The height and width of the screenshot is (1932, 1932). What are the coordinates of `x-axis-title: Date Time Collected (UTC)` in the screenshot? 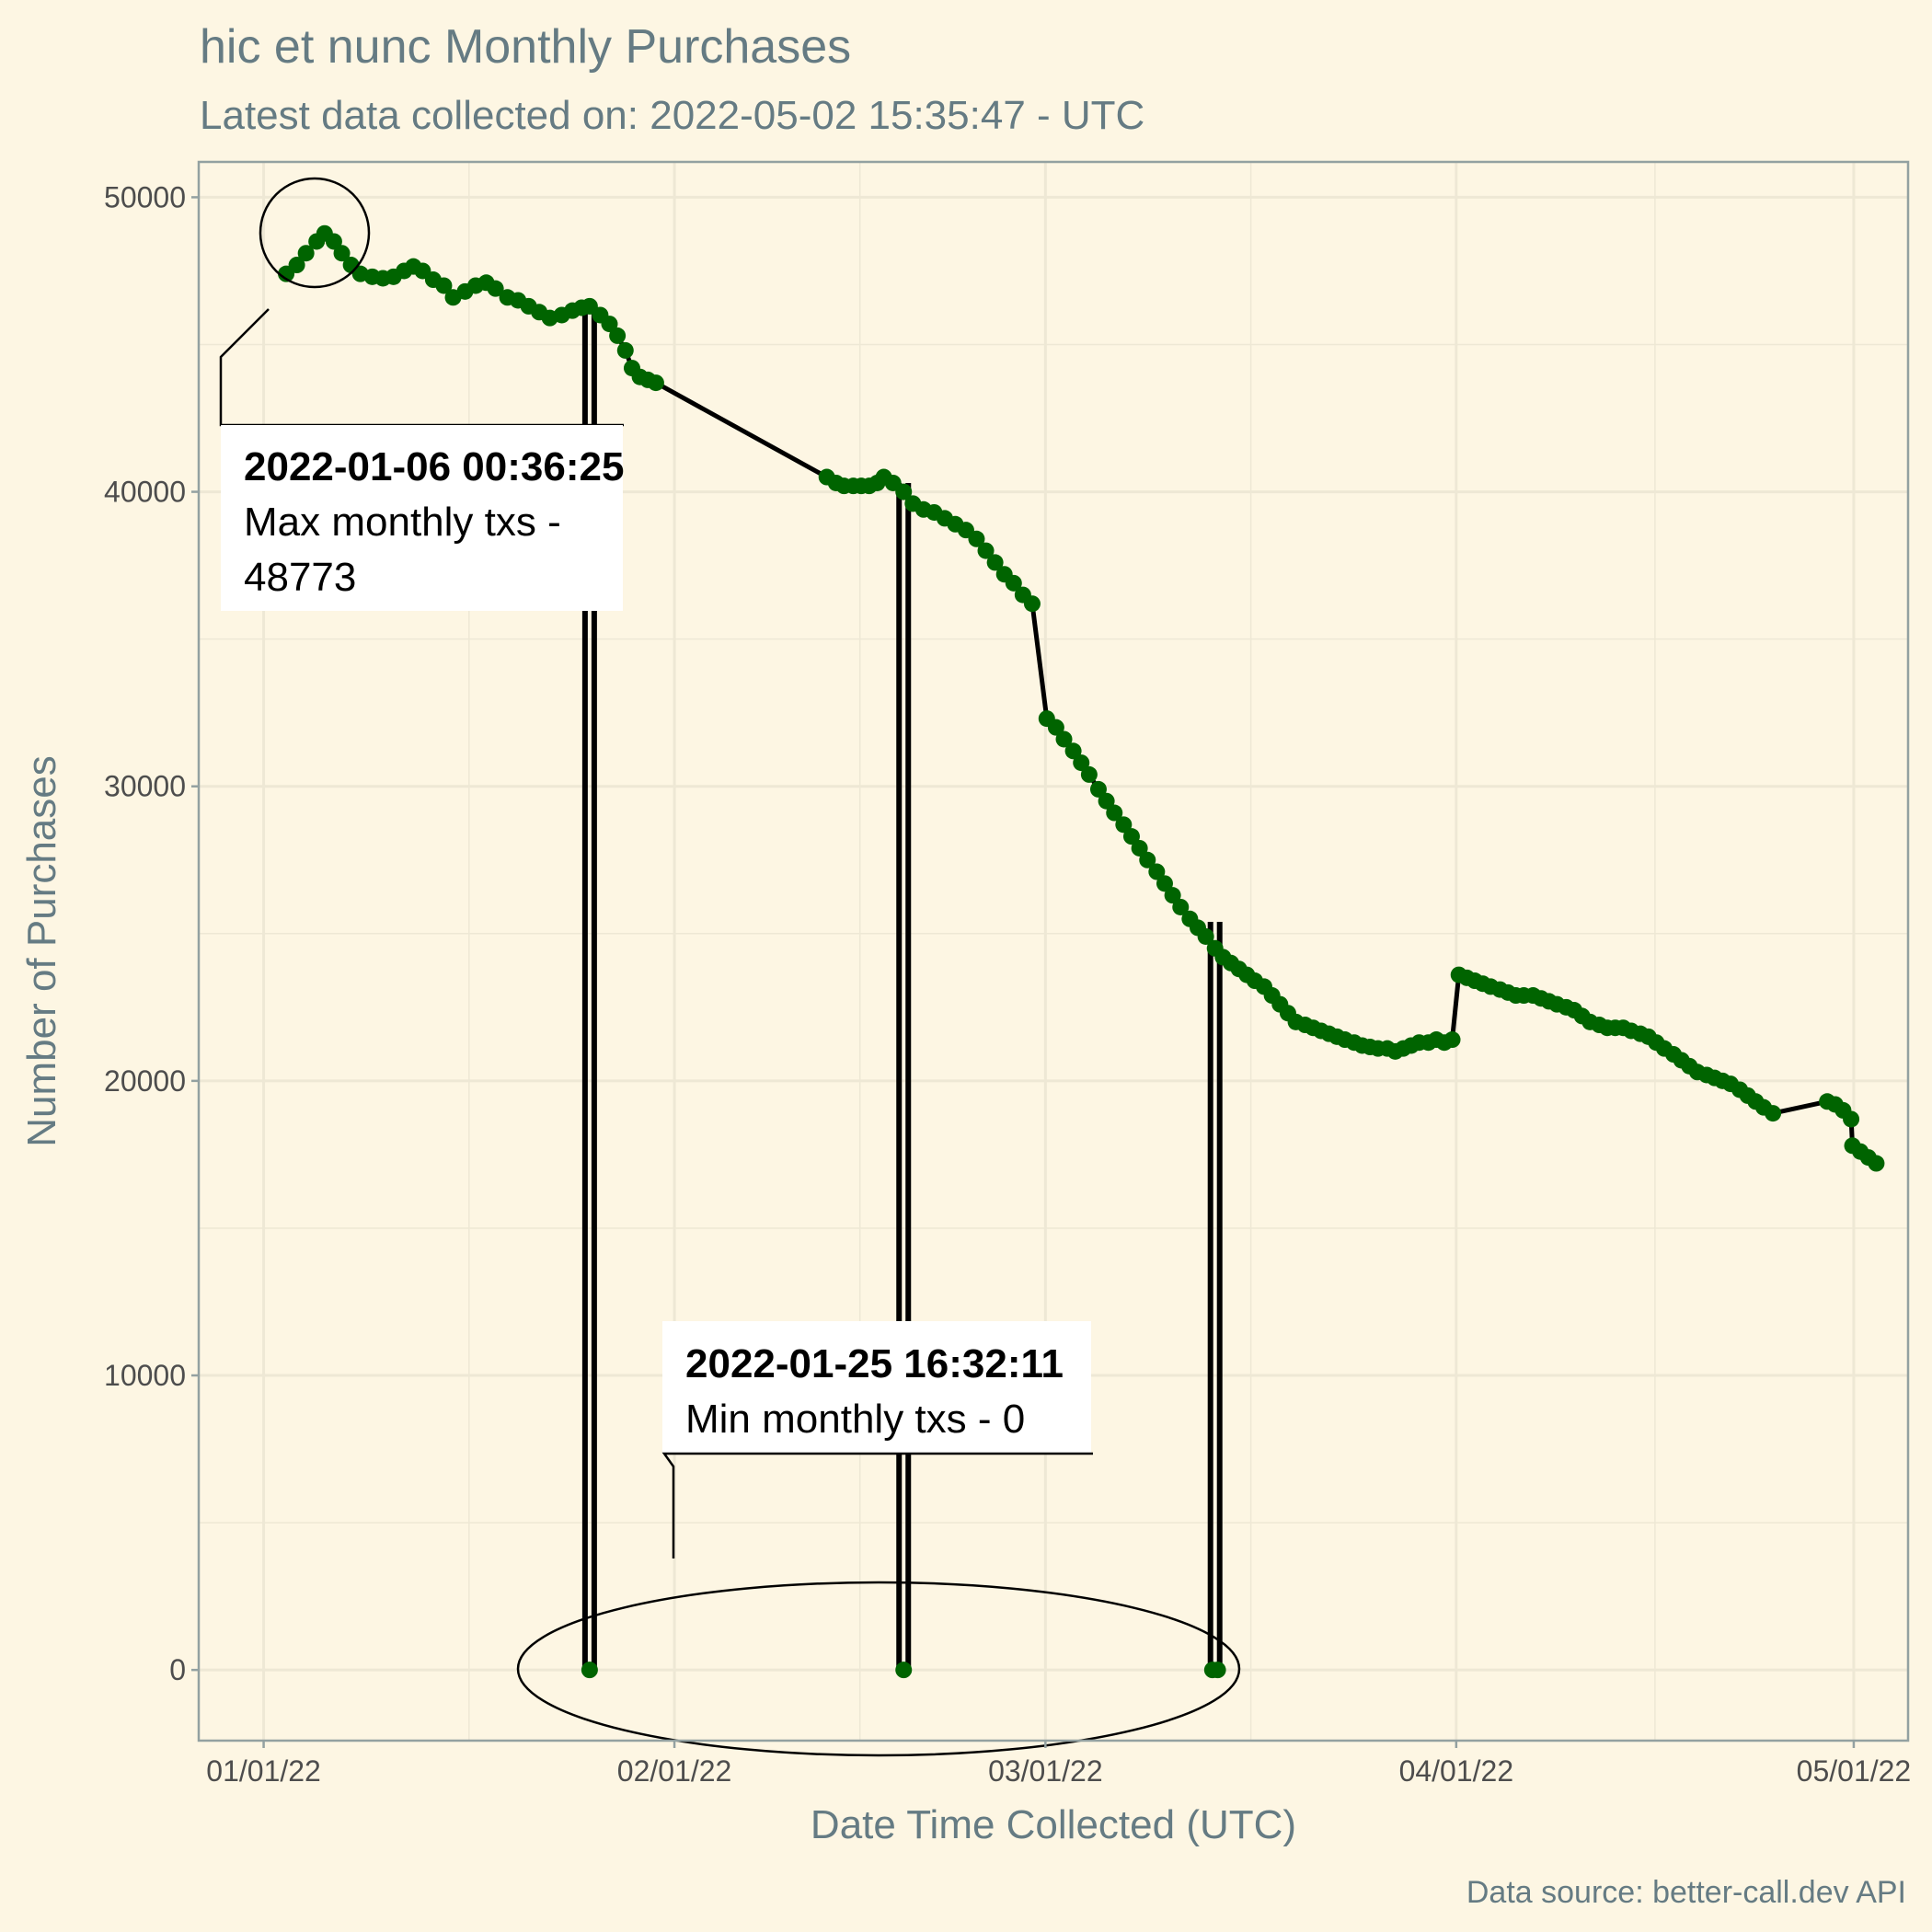 It's located at (1053, 1824).